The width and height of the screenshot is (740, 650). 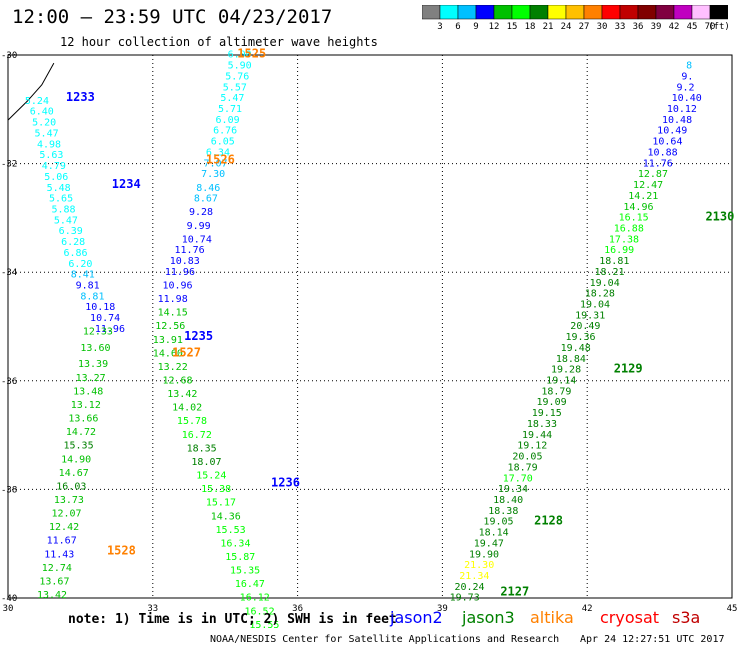 What do you see at coordinates (718, 12) in the screenshot?
I see `colorbar-swatch` at bounding box center [718, 12].